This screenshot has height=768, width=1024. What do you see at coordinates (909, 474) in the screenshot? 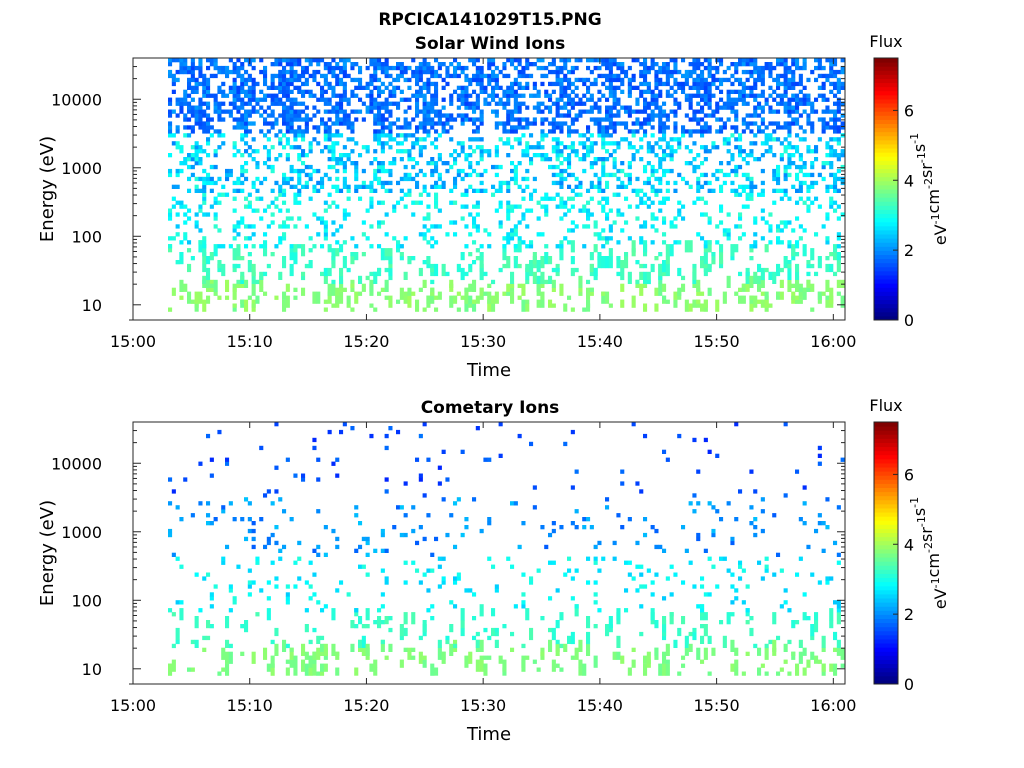
I see `colorbar-tick-label: 6` at bounding box center [909, 474].